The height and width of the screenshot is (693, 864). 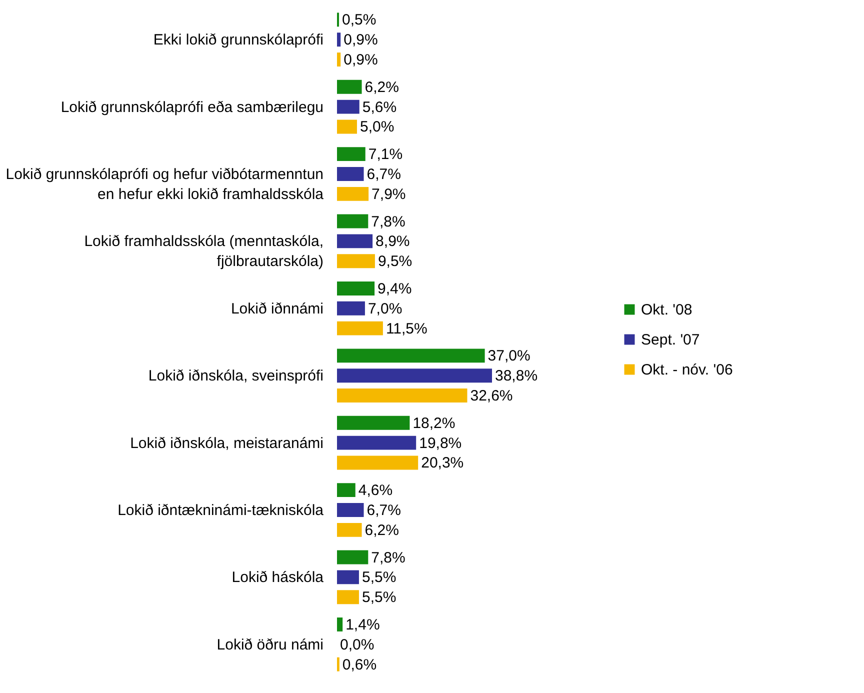 What do you see at coordinates (377, 127) in the screenshot?
I see `data-label: 5,0%` at bounding box center [377, 127].